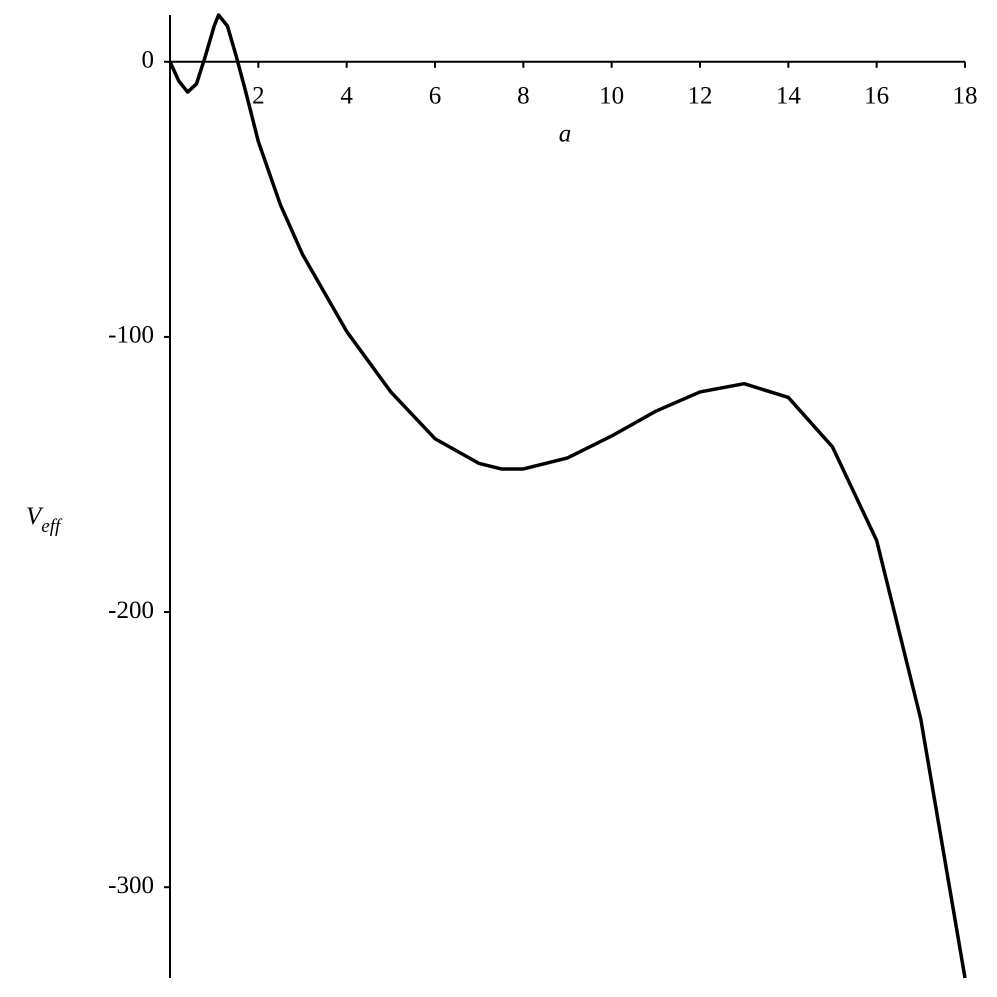 The height and width of the screenshot is (997, 997). Describe the element at coordinates (35, 516) in the screenshot. I see `y-axis-label-main: V` at that location.